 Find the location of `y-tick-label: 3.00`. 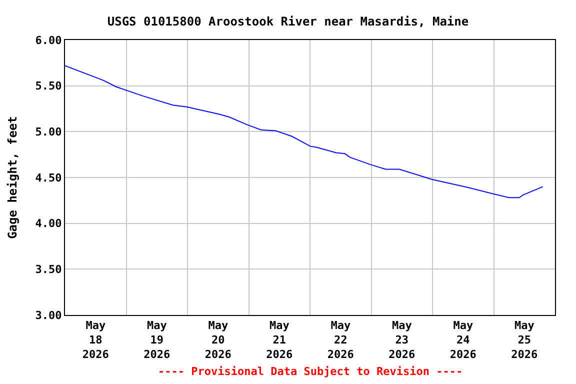

y-tick-label: 3.00 is located at coordinates (48, 315).